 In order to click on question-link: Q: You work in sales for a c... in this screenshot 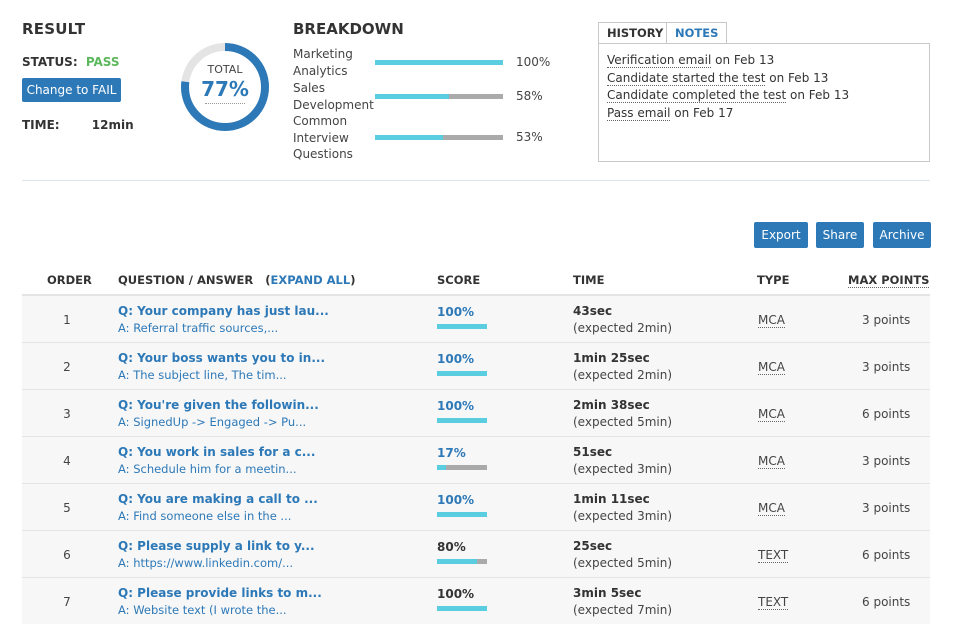, I will do `click(217, 452)`.